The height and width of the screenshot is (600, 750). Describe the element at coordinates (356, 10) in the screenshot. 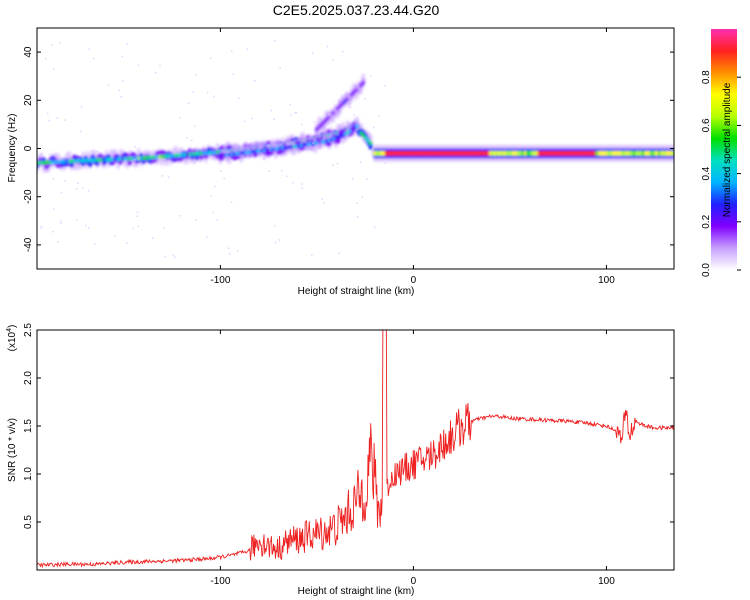

I see `figure-title: C2E5.2025.037.23.44.G20` at that location.